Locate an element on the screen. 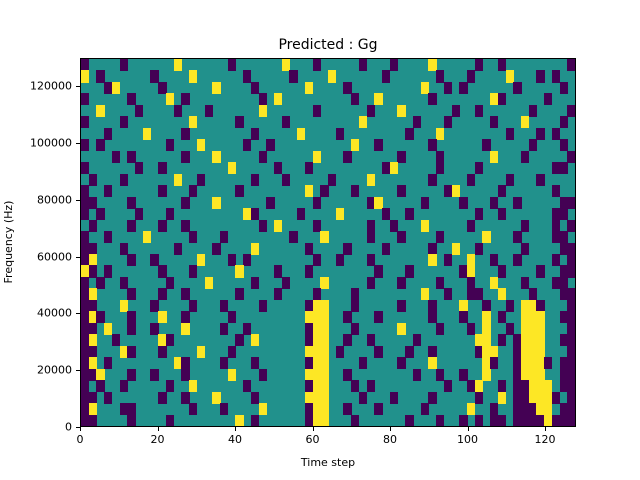  x-tick-label: 80 is located at coordinates (390, 439).